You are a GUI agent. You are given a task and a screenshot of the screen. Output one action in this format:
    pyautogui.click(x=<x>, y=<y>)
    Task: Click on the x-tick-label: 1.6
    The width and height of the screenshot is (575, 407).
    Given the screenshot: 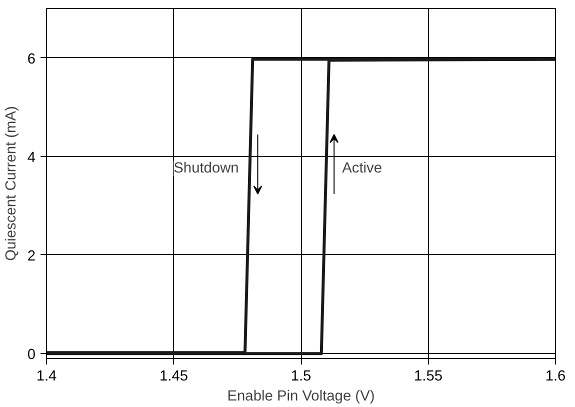 What is the action you would take?
    pyautogui.click(x=555, y=376)
    